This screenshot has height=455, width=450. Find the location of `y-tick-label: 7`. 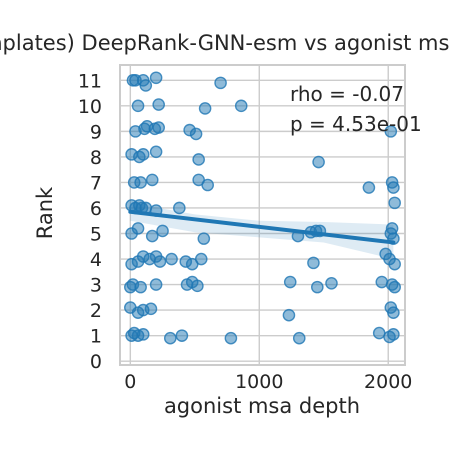

y-tick-label: 7 is located at coordinates (96, 183).